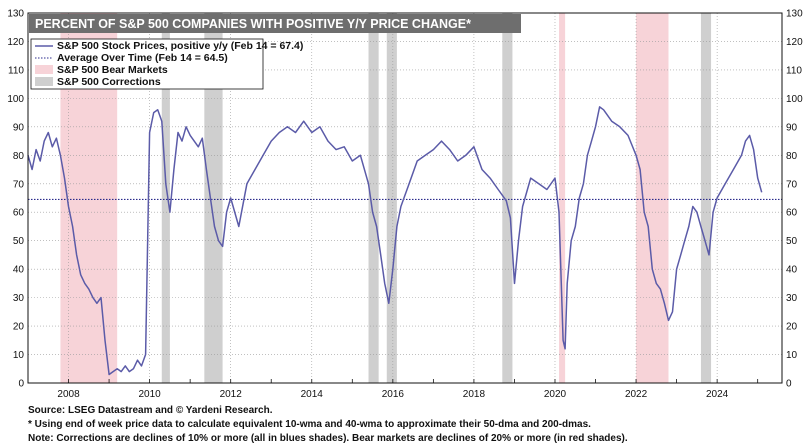  What do you see at coordinates (792, 127) in the screenshot?
I see `ytick-right-90: 90` at bounding box center [792, 127].